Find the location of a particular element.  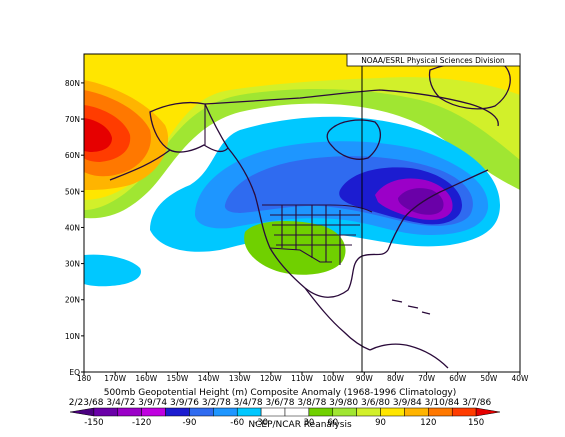

lon-tick-label: 50W is located at coordinates (489, 378).